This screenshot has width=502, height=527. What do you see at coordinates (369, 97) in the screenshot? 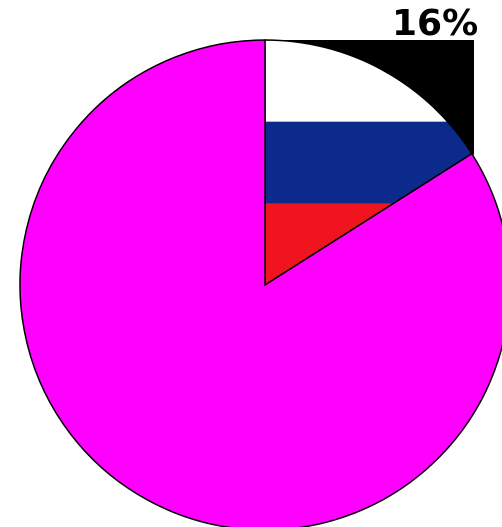
I see `flag-background-corner` at bounding box center [369, 97].